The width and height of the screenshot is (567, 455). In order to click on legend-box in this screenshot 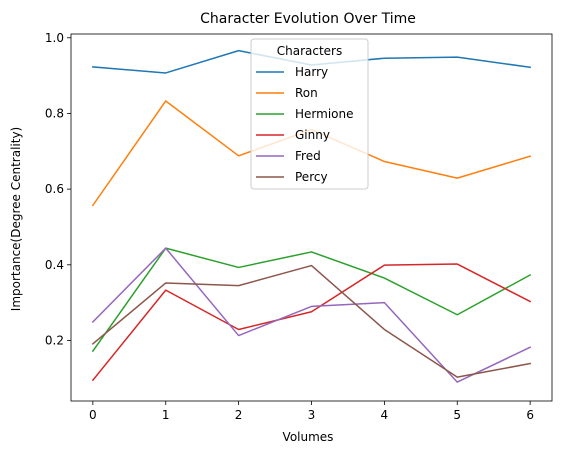, I will do `click(309, 114)`.